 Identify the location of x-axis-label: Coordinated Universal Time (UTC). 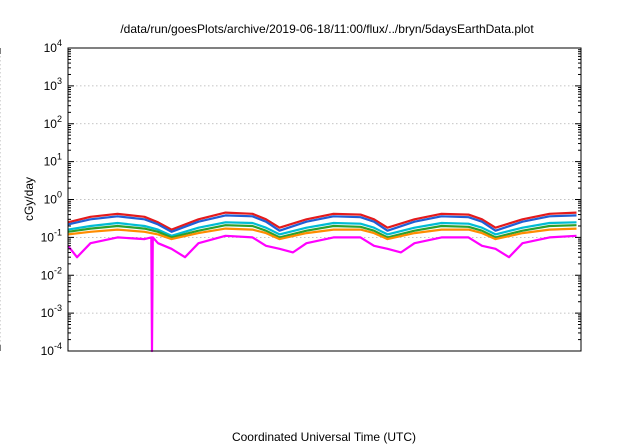
(324, 437).